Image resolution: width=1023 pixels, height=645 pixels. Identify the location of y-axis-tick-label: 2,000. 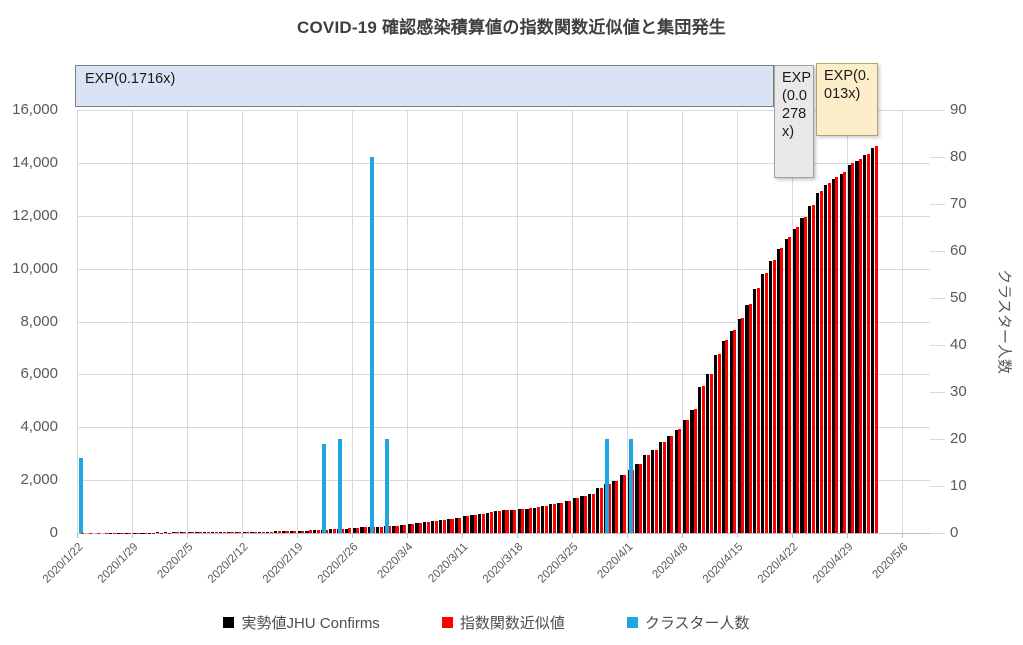
(39, 480).